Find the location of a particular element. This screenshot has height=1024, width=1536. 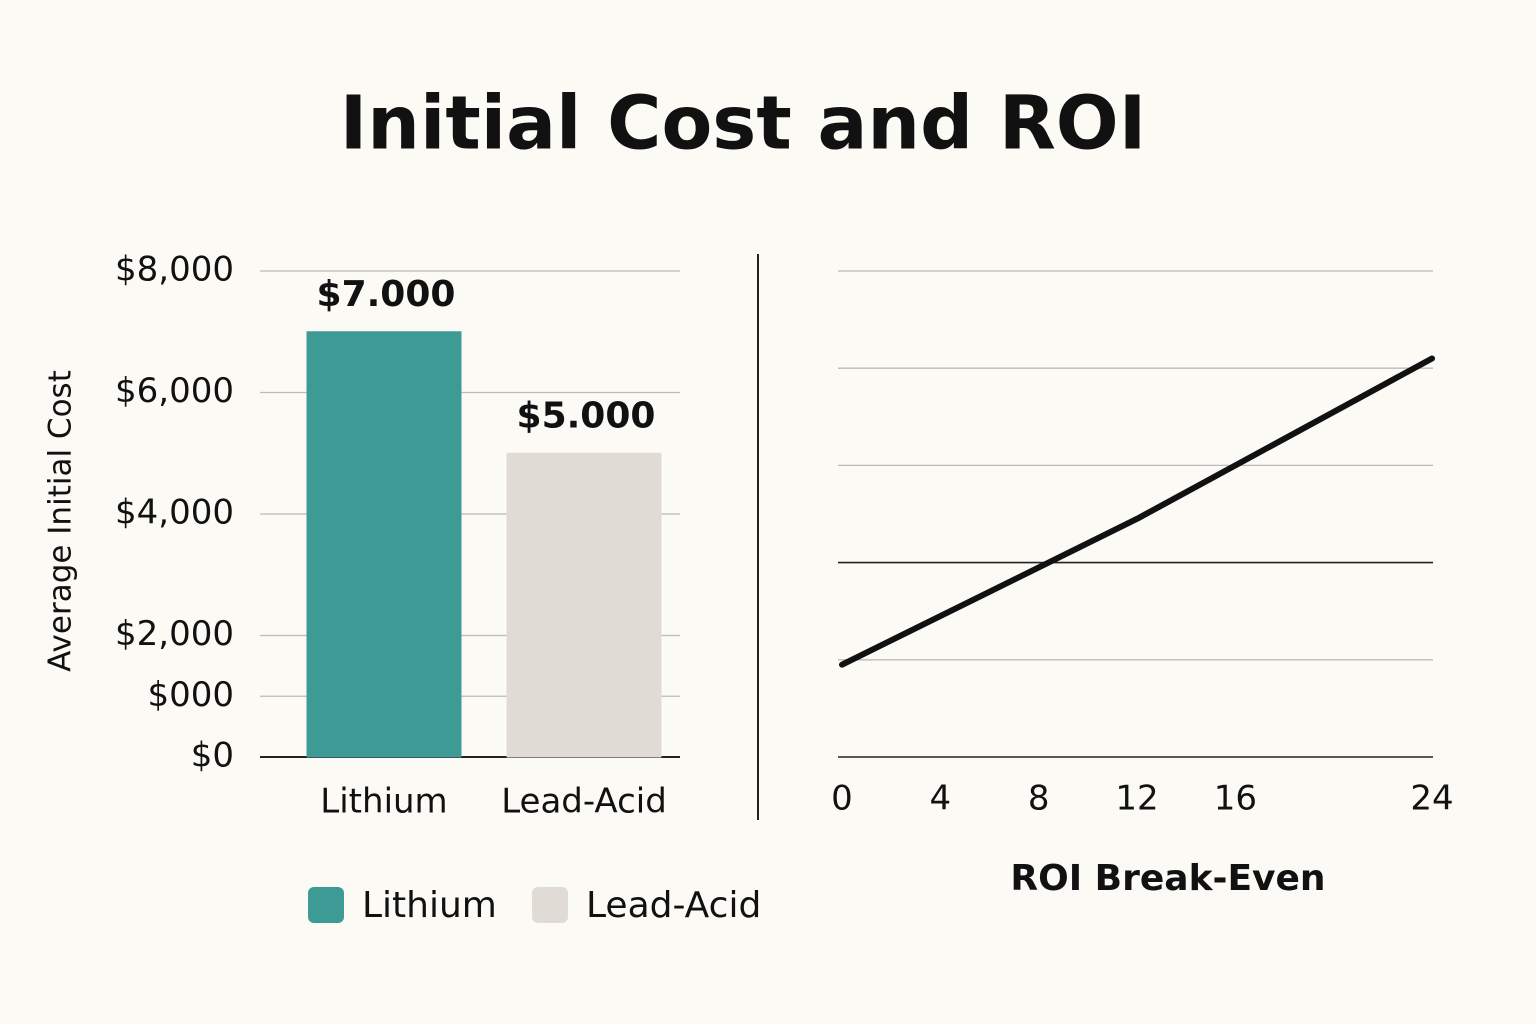

x-tick-label: 4 is located at coordinates (941, 799).